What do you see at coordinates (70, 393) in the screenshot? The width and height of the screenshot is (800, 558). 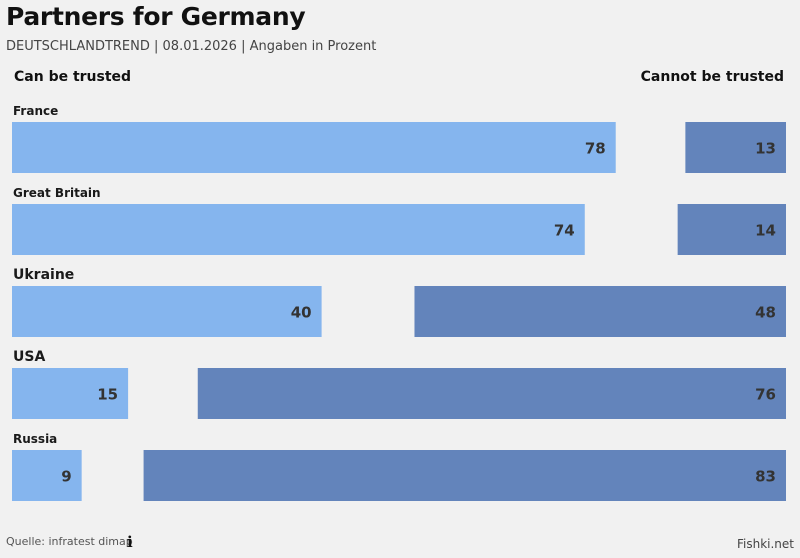 I see `bar-trusted-usa` at bounding box center [70, 393].